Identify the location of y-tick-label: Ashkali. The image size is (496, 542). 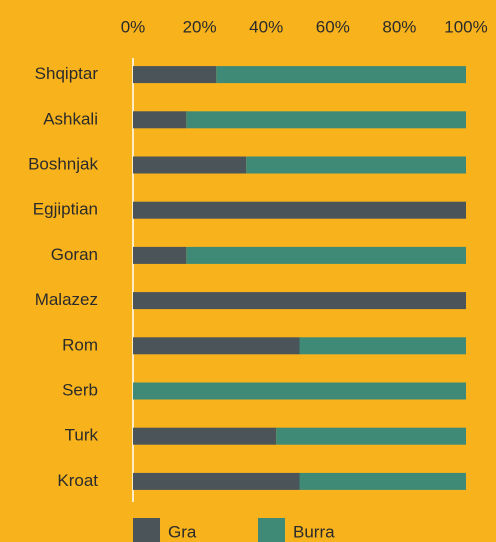
(70, 118).